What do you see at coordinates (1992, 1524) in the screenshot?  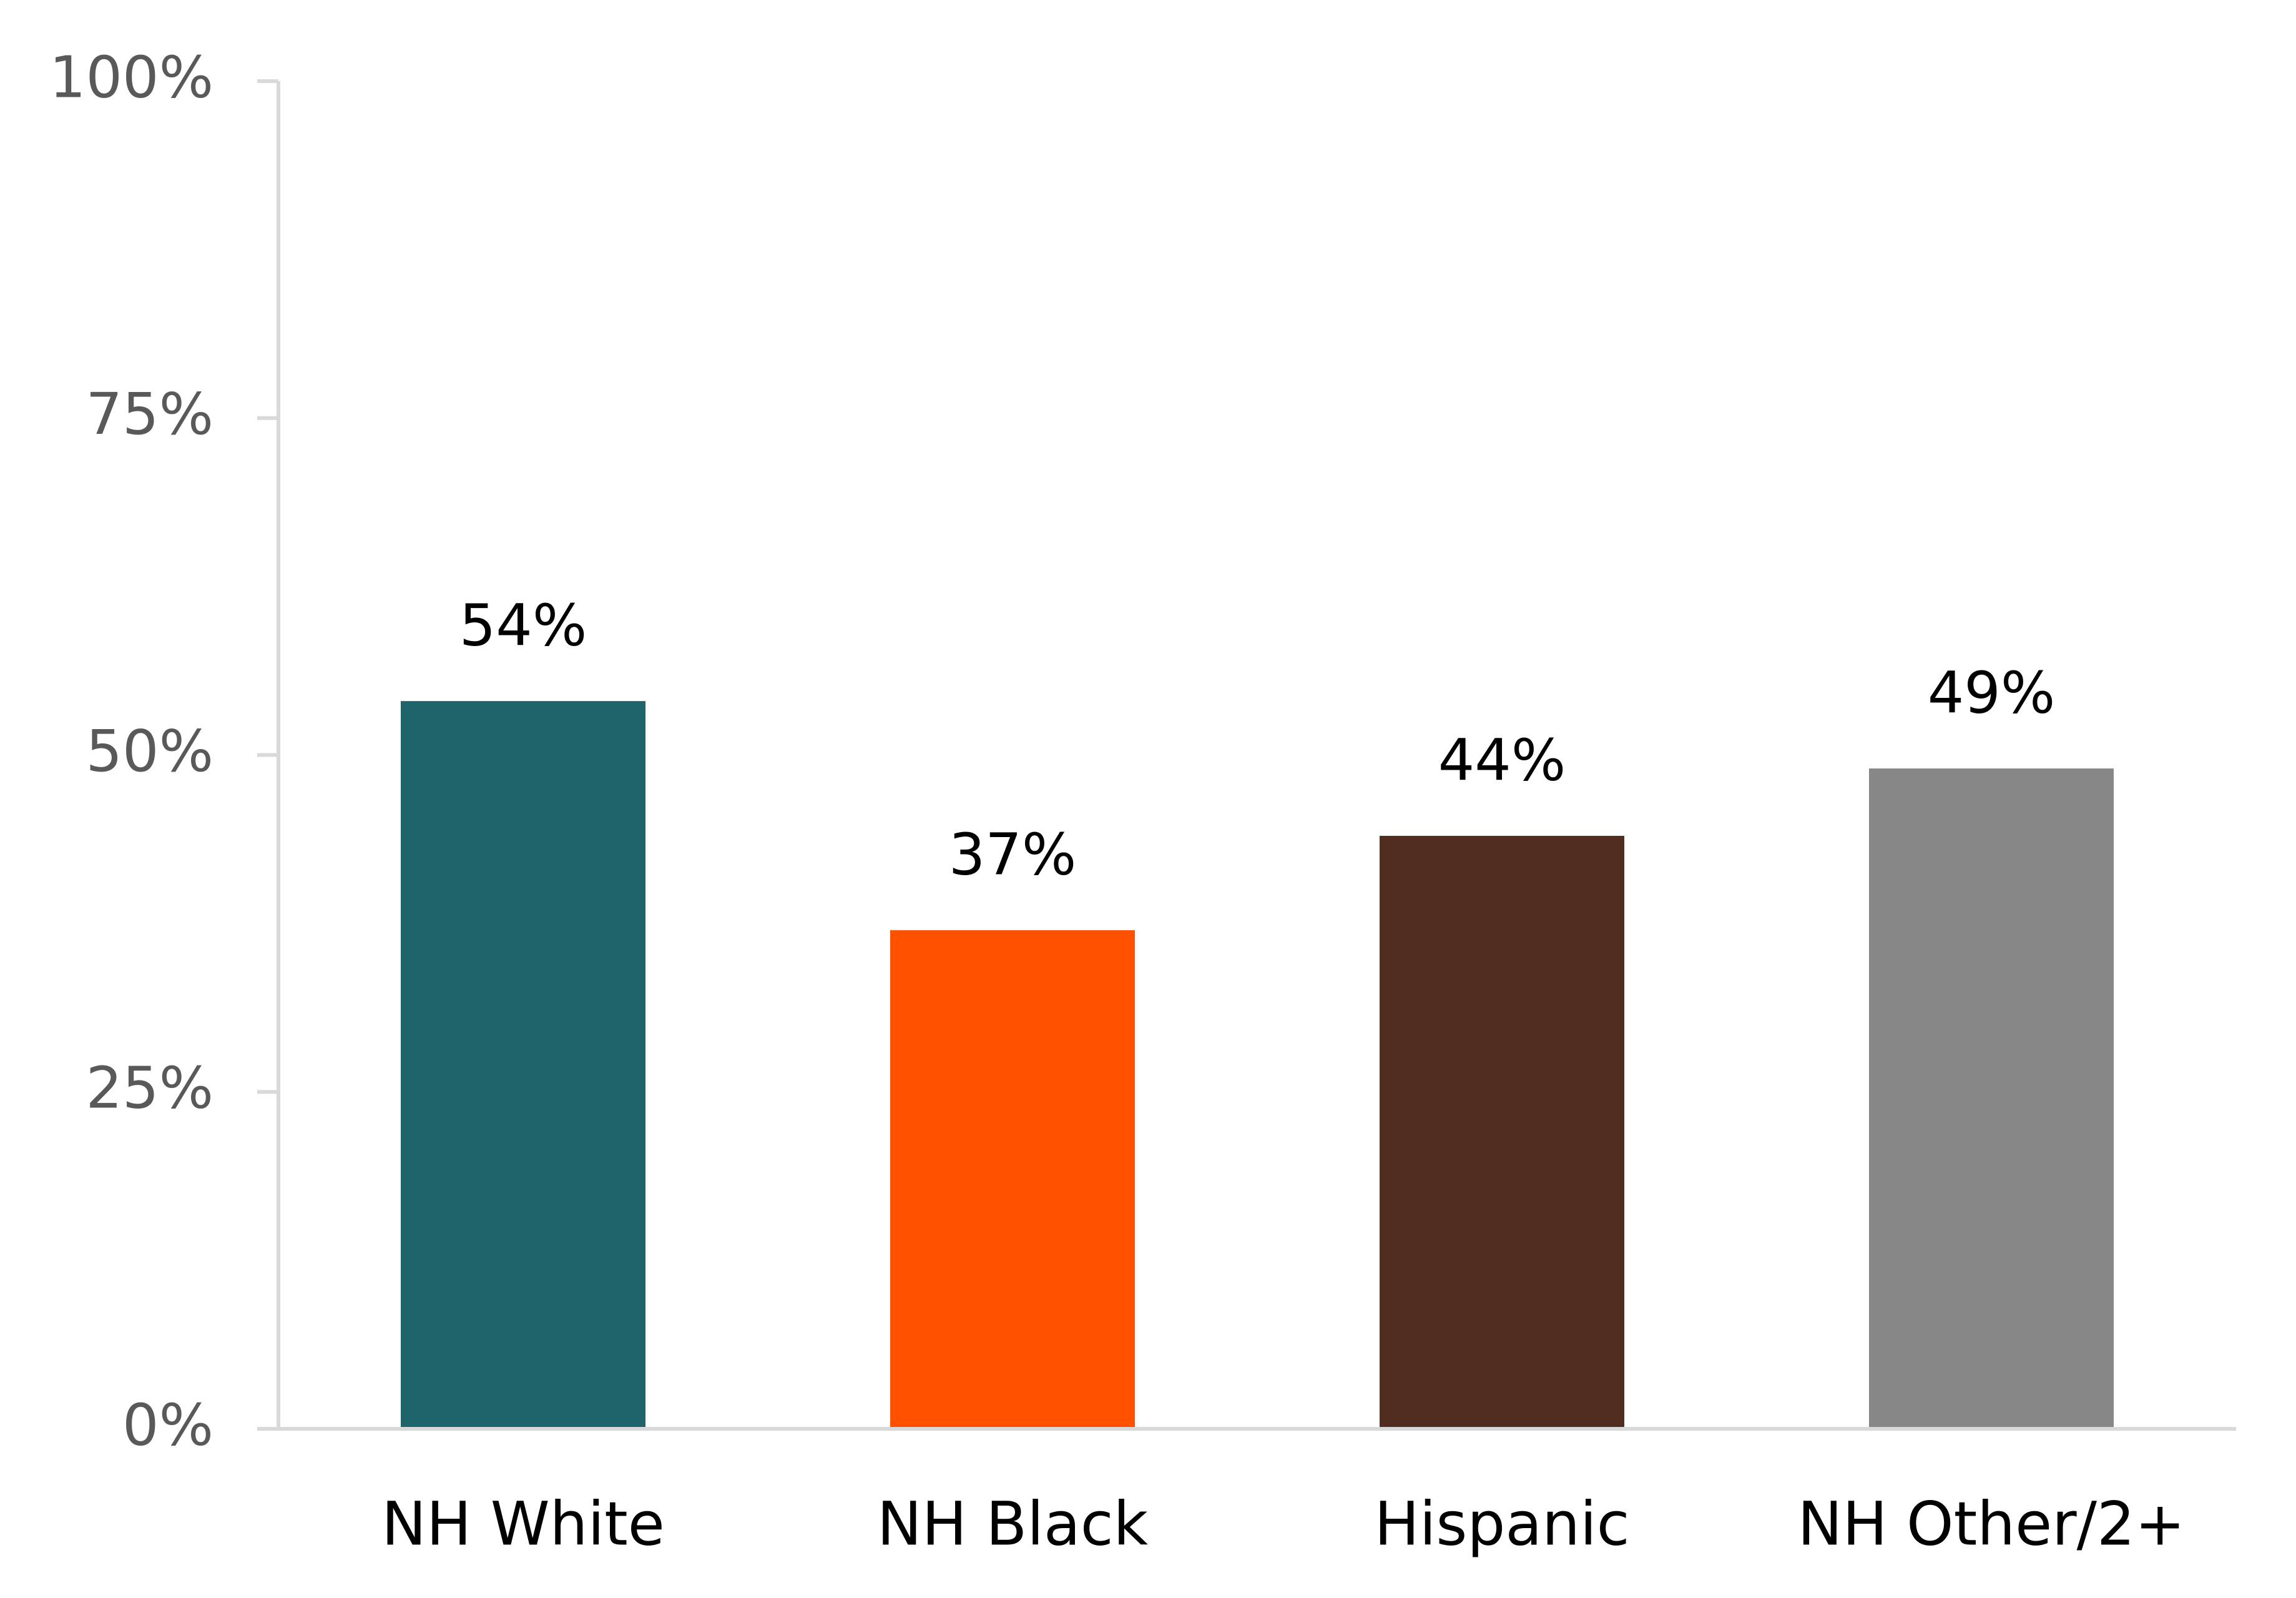 I see `x-tick-label: NH Other/2+` at bounding box center [1992, 1524].